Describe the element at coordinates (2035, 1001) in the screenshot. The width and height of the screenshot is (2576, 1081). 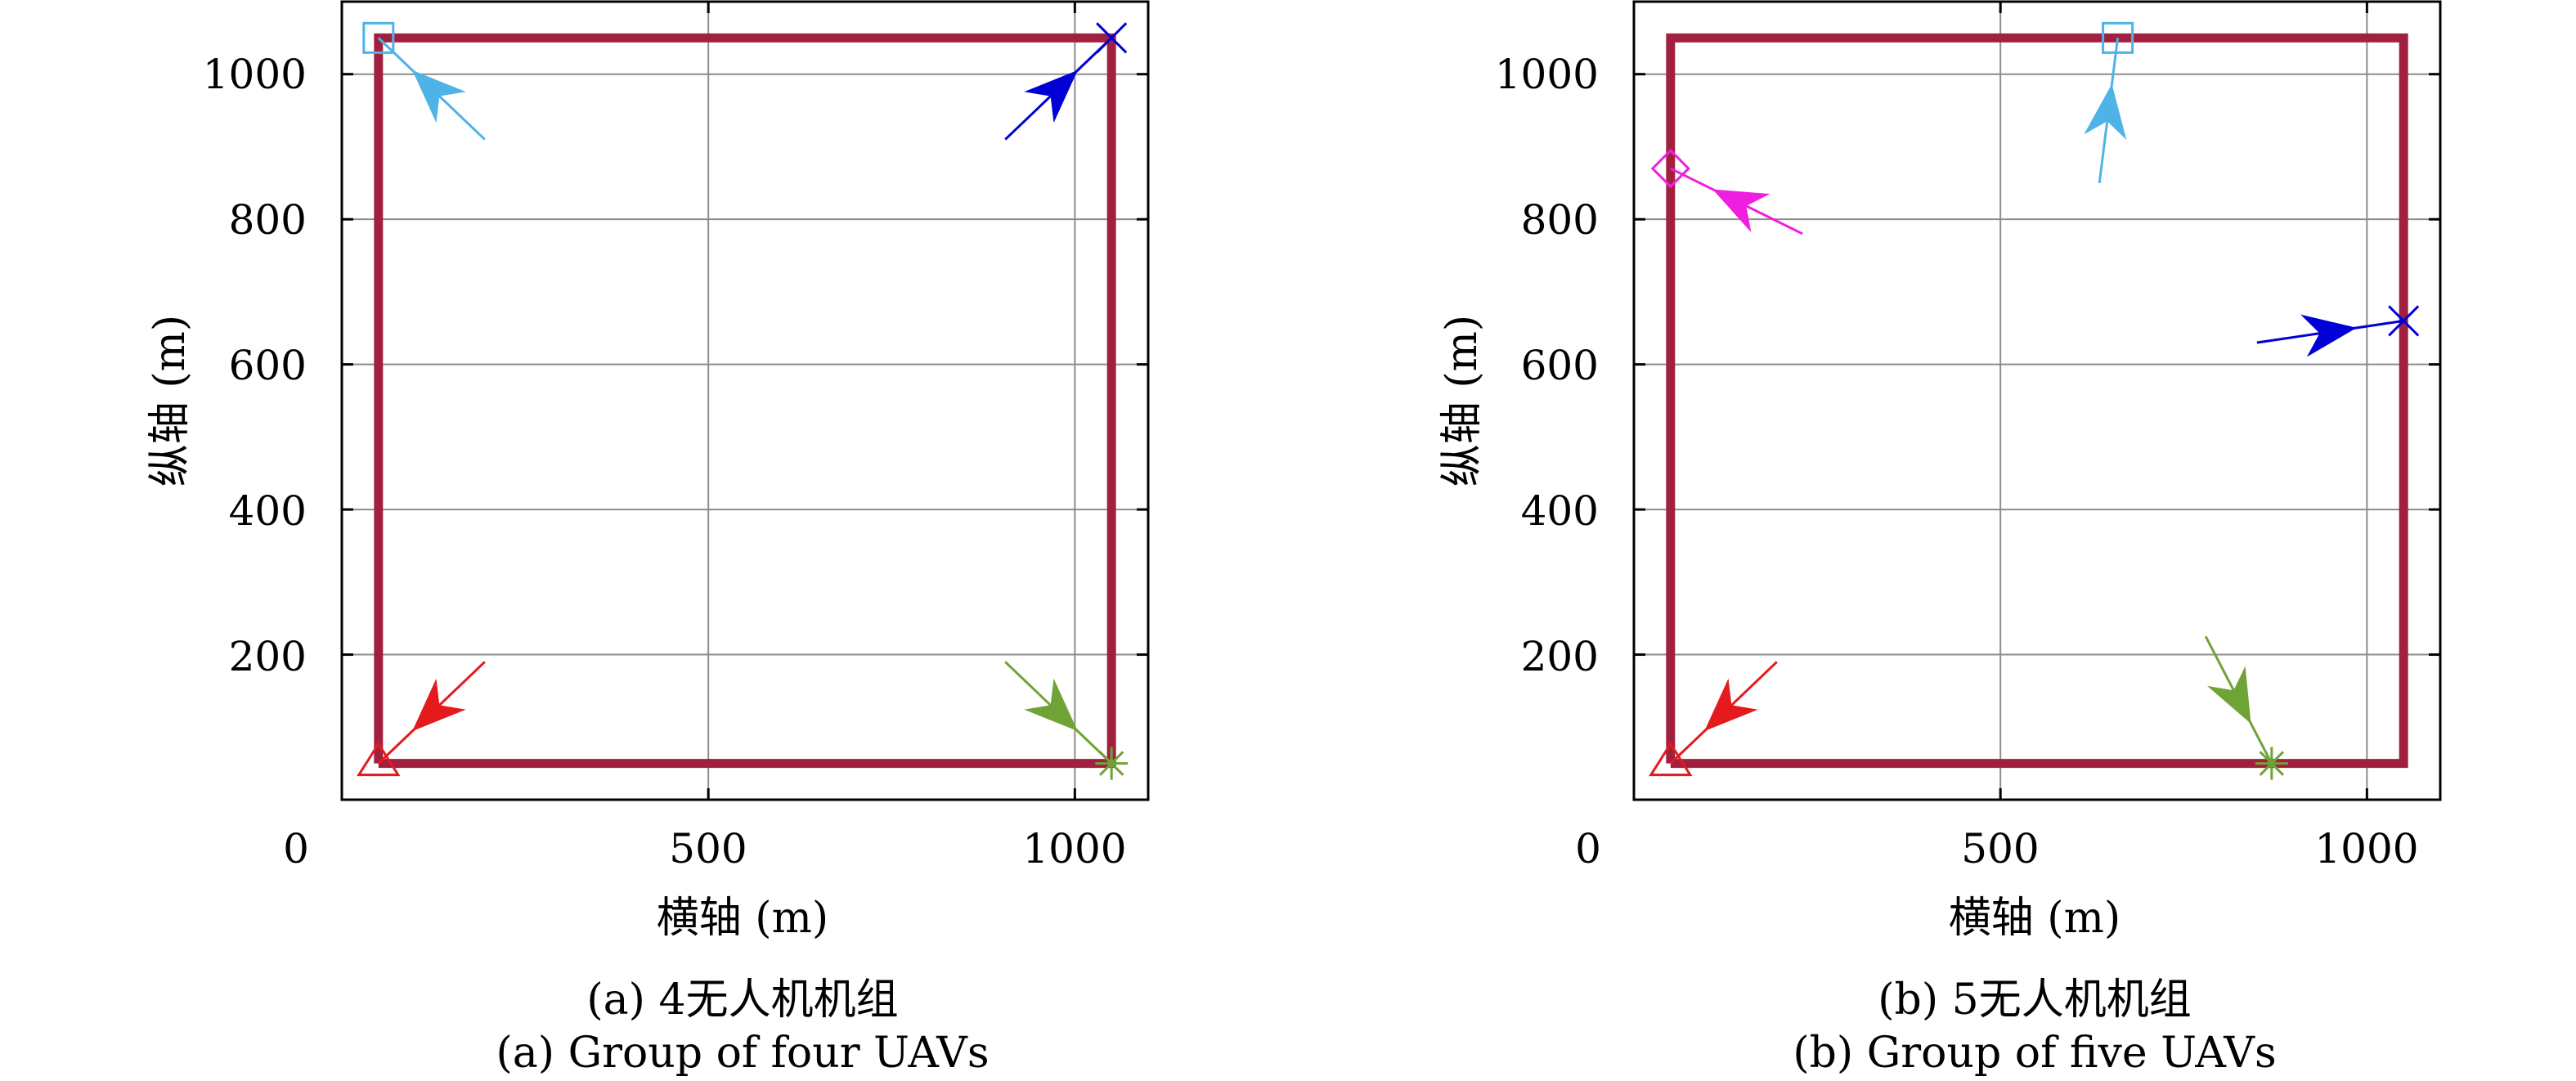
I see `caption-chinese: (b) 5无人机机组` at that location.